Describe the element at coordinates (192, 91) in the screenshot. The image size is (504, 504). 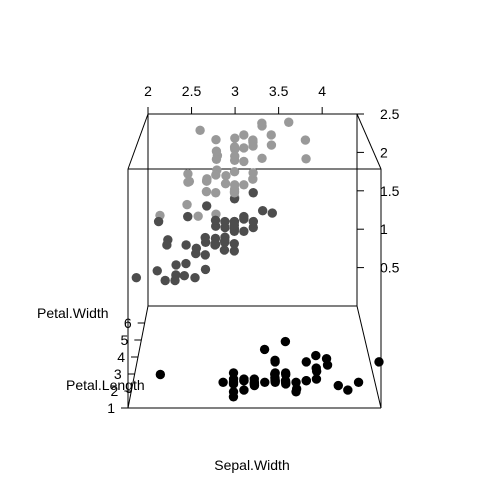
I see `x-tick-label: 2.5` at that location.